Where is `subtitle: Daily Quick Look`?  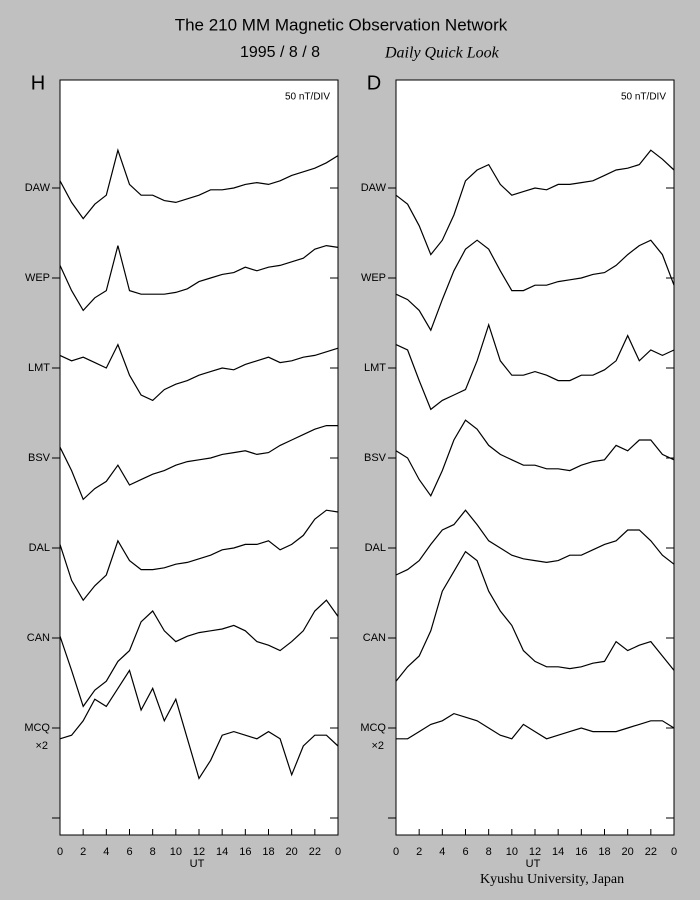
subtitle: Daily Quick Look is located at coordinates (442, 53).